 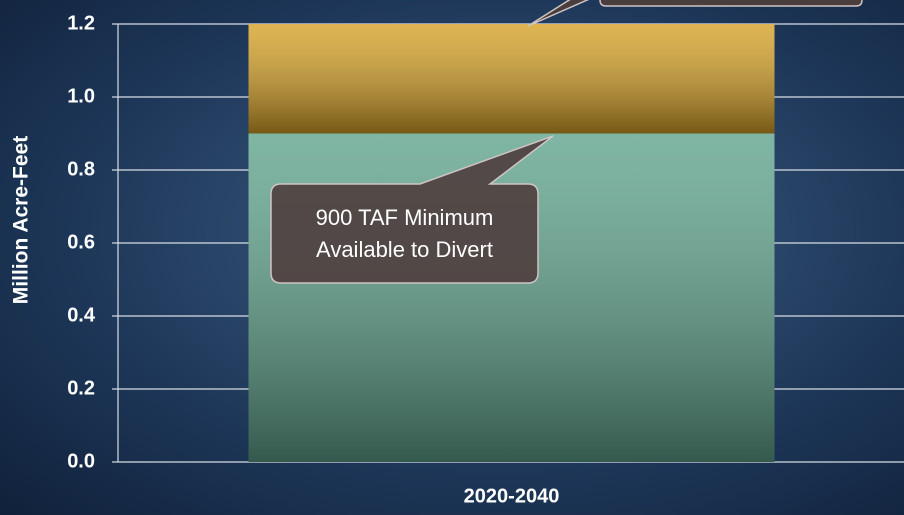 I want to click on y-tick-label: 0.2, so click(x=81, y=388).